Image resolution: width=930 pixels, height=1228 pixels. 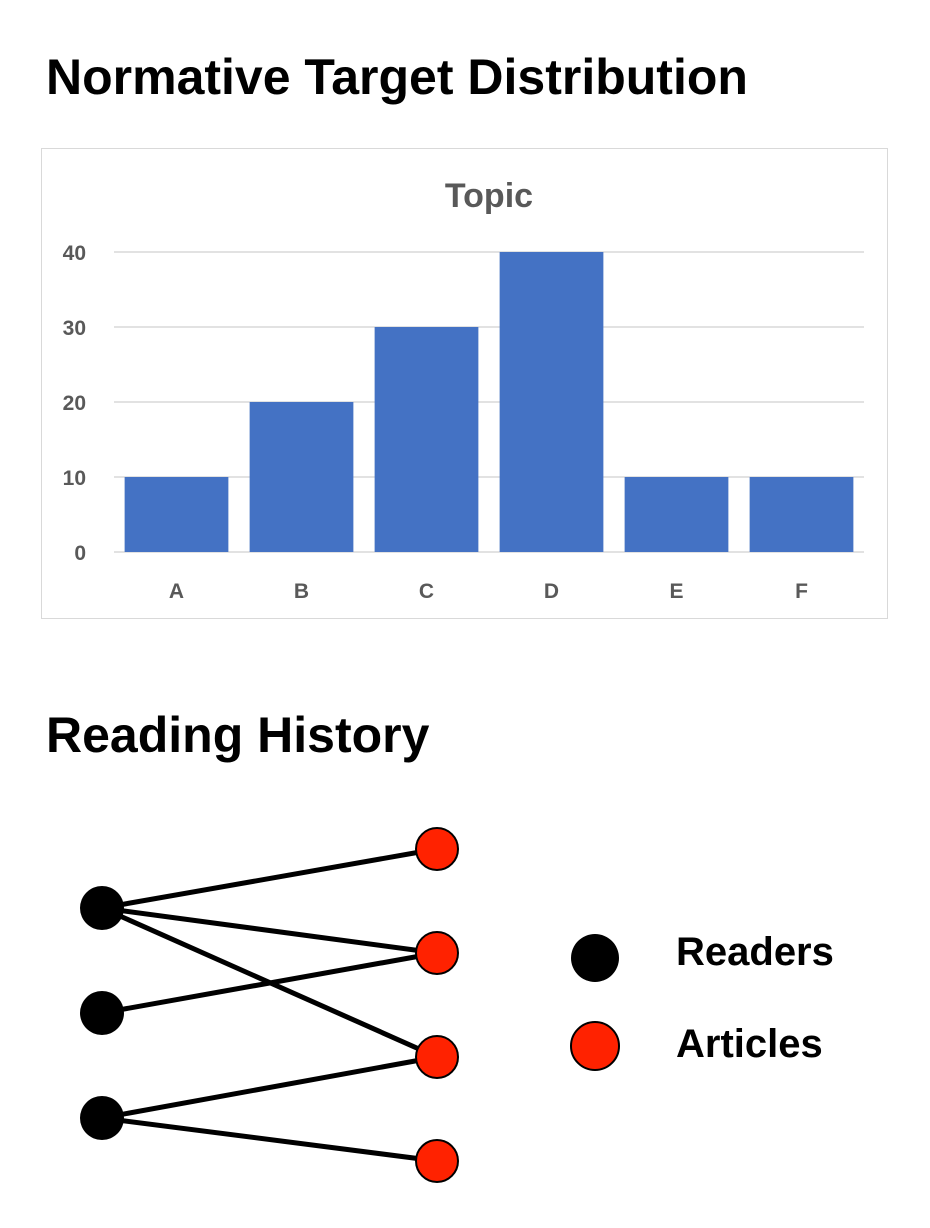 I want to click on bar-b, so click(x=301, y=477).